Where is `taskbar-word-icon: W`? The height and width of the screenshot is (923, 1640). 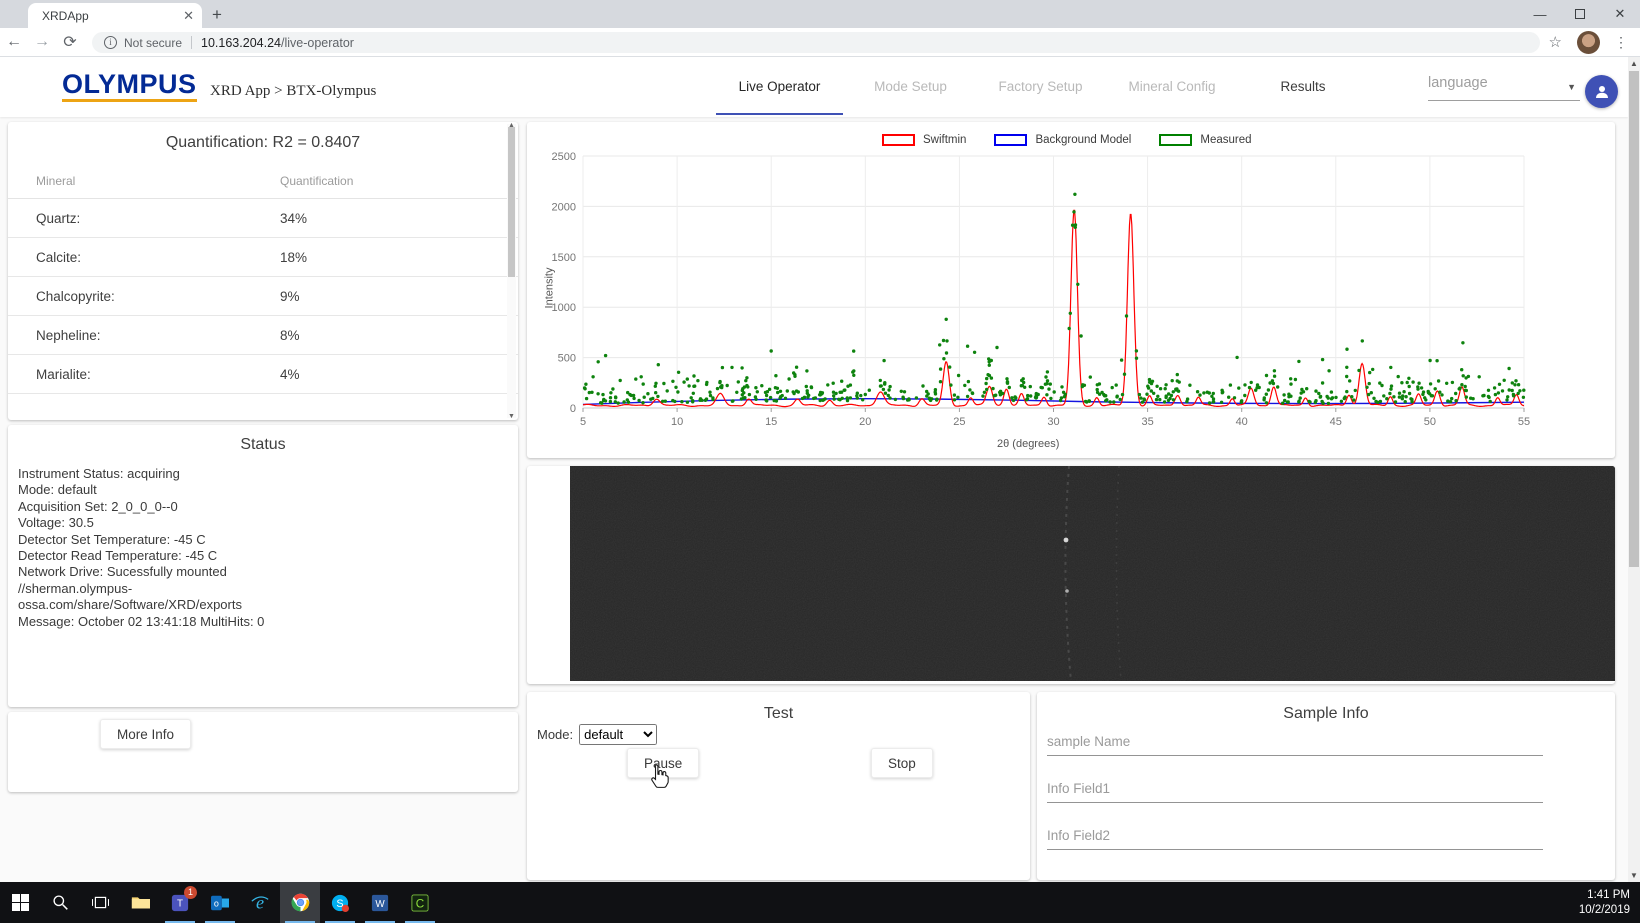 taskbar-word-icon: W is located at coordinates (380, 902).